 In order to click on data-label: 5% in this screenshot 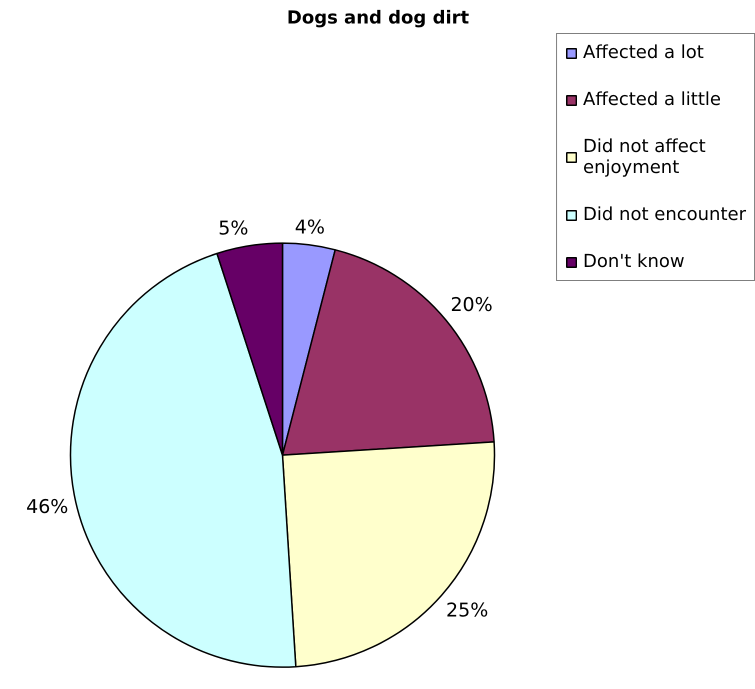, I will do `click(233, 229)`.